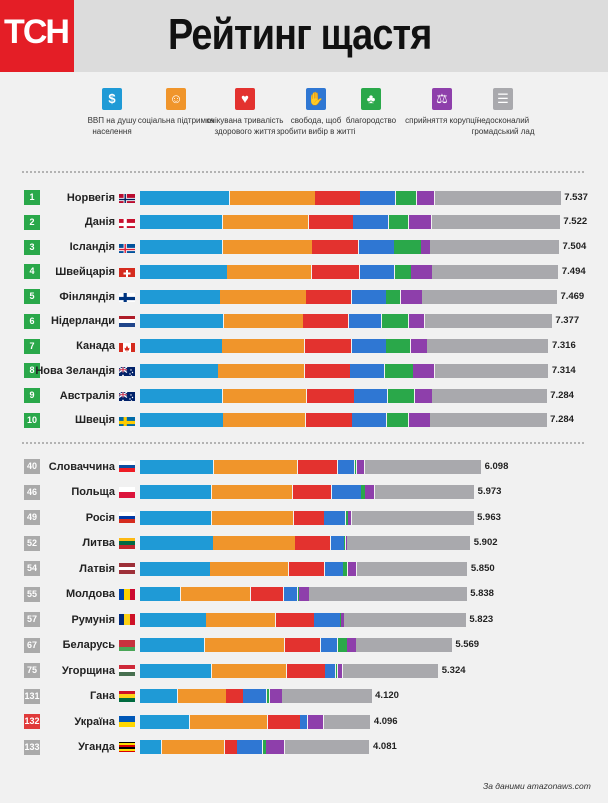  I want to click on flag-canada-icon, so click(127, 346).